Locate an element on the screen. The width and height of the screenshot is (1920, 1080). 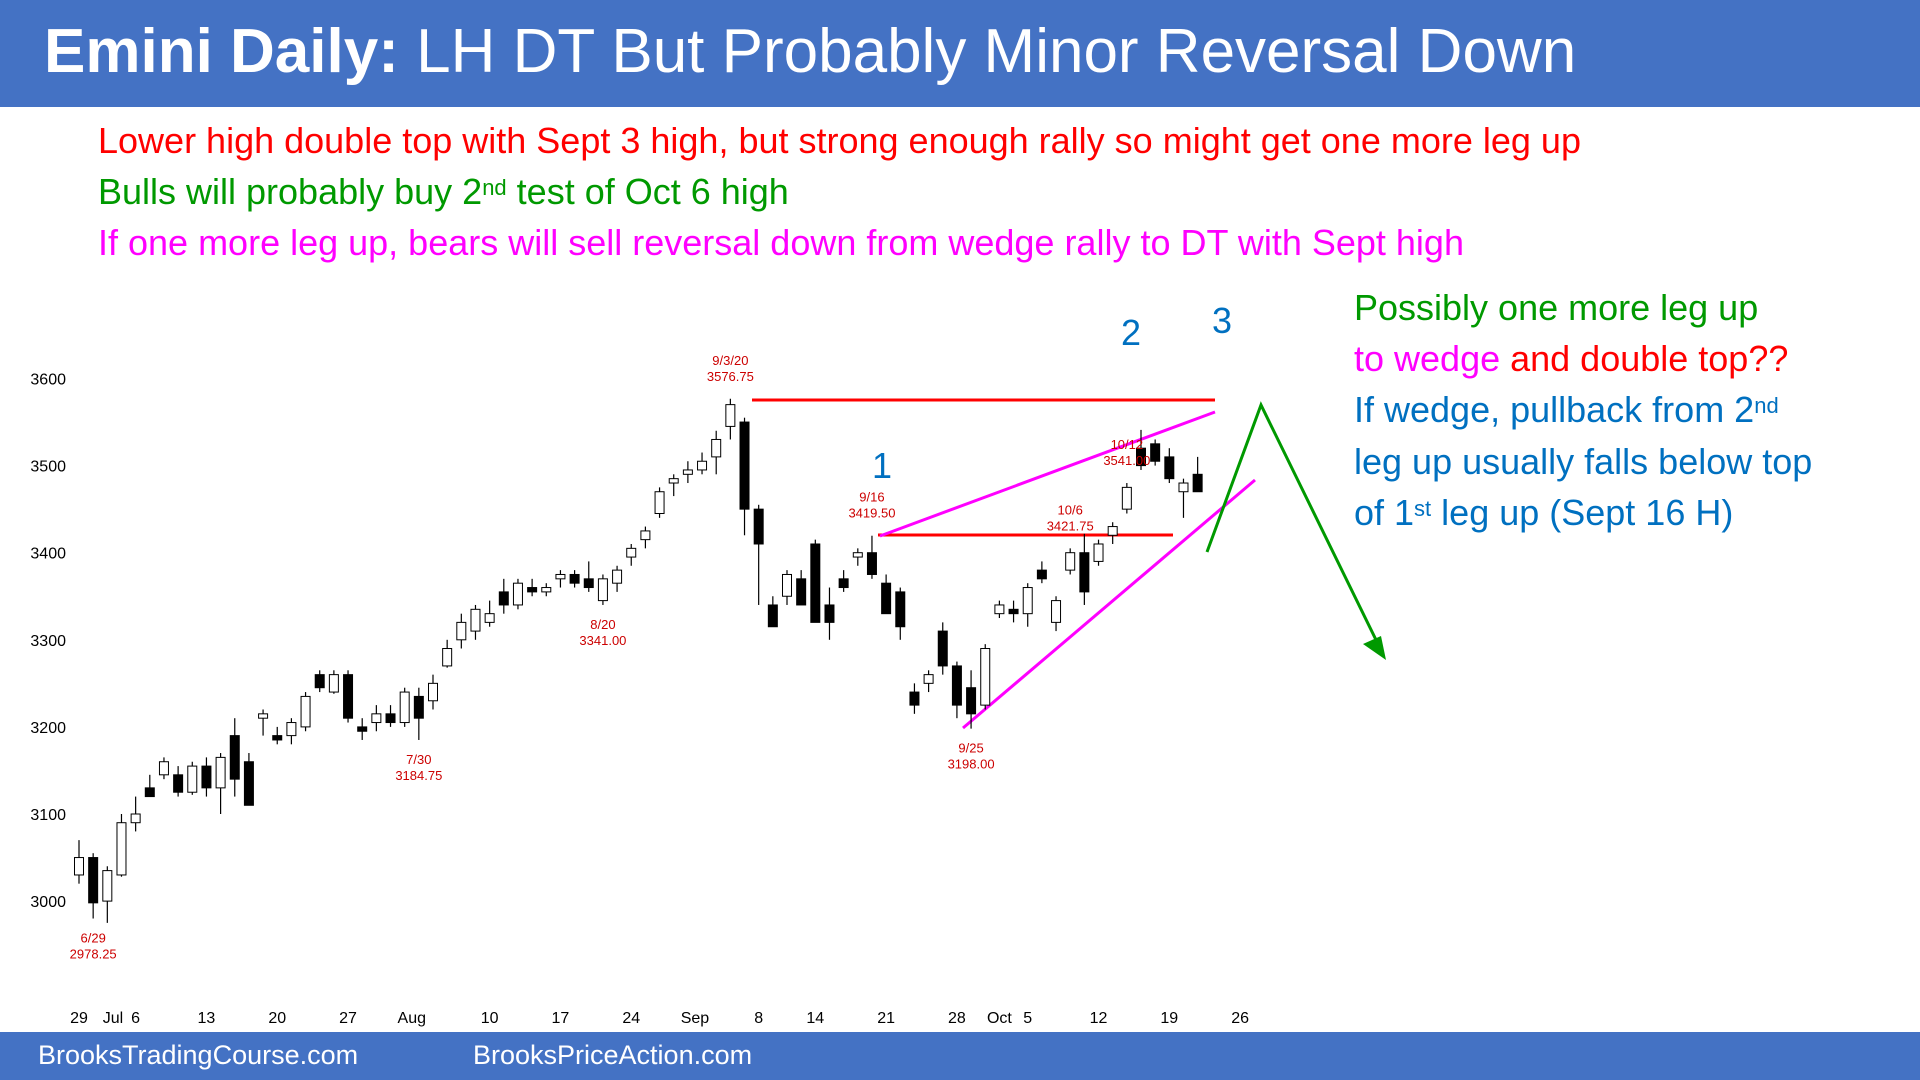
x-tick-label: 27 is located at coordinates (348, 1018).